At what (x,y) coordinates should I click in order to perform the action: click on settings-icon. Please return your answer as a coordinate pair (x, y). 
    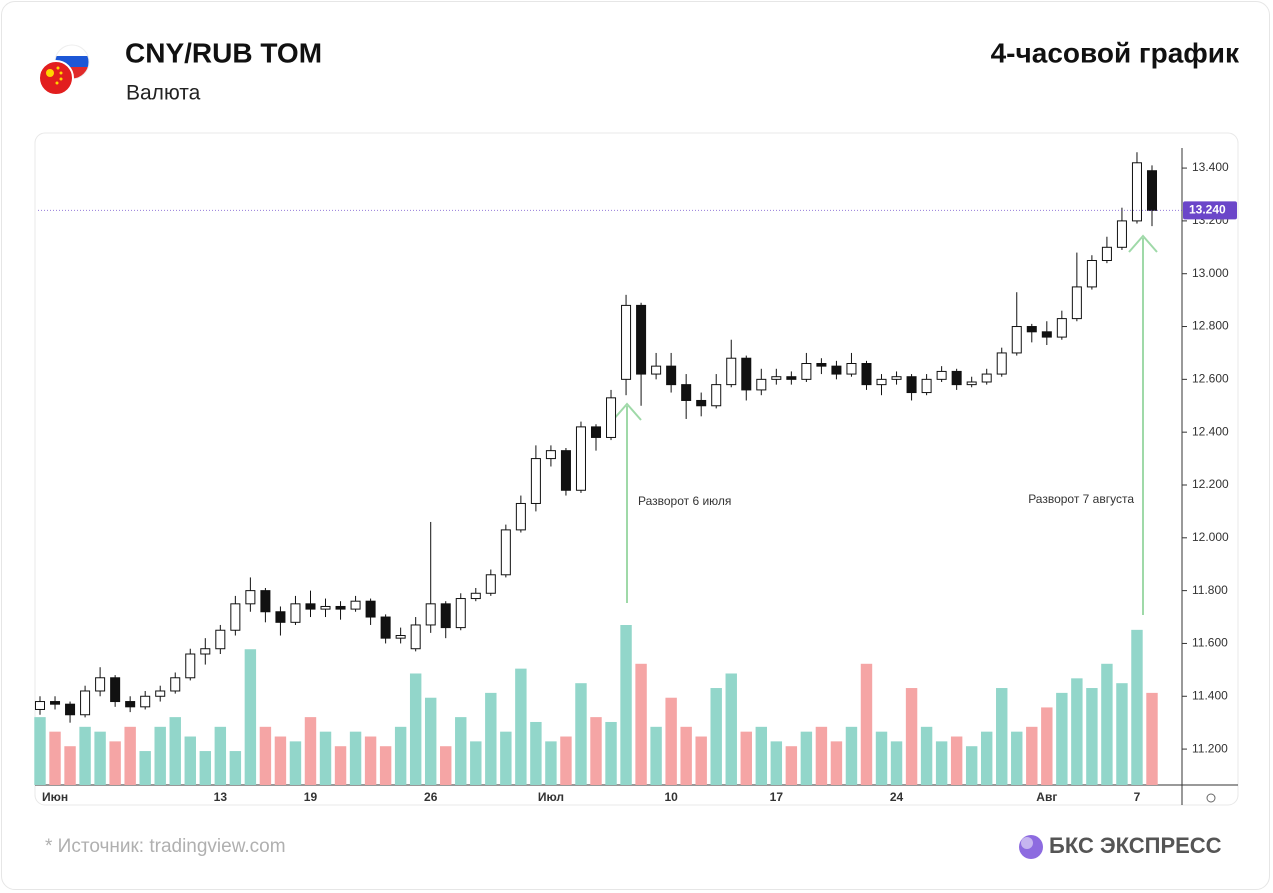
    Looking at the image, I should click on (1211, 798).